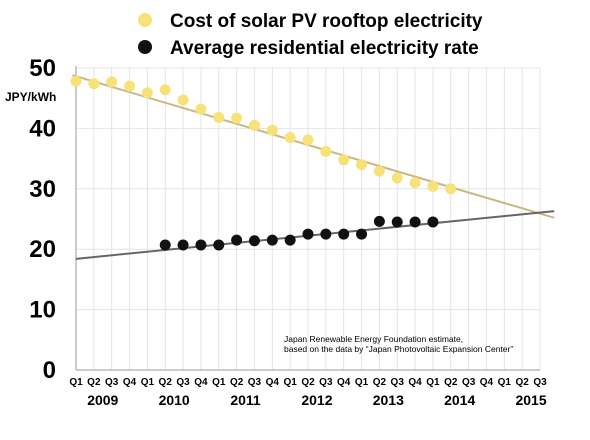 This screenshot has height=440, width=590. Describe the element at coordinates (30, 97) in the screenshot. I see `y-axis-label: JPY/kWh` at that location.